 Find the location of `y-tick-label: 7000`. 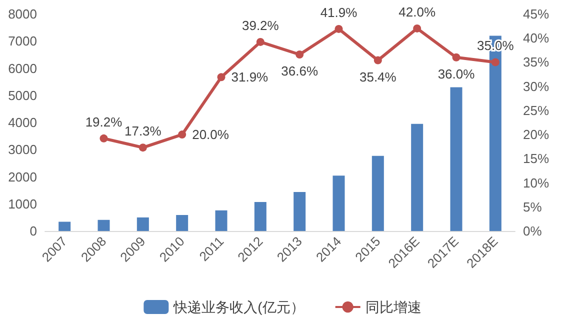

y-tick-label: 7000 is located at coordinates (22, 41).